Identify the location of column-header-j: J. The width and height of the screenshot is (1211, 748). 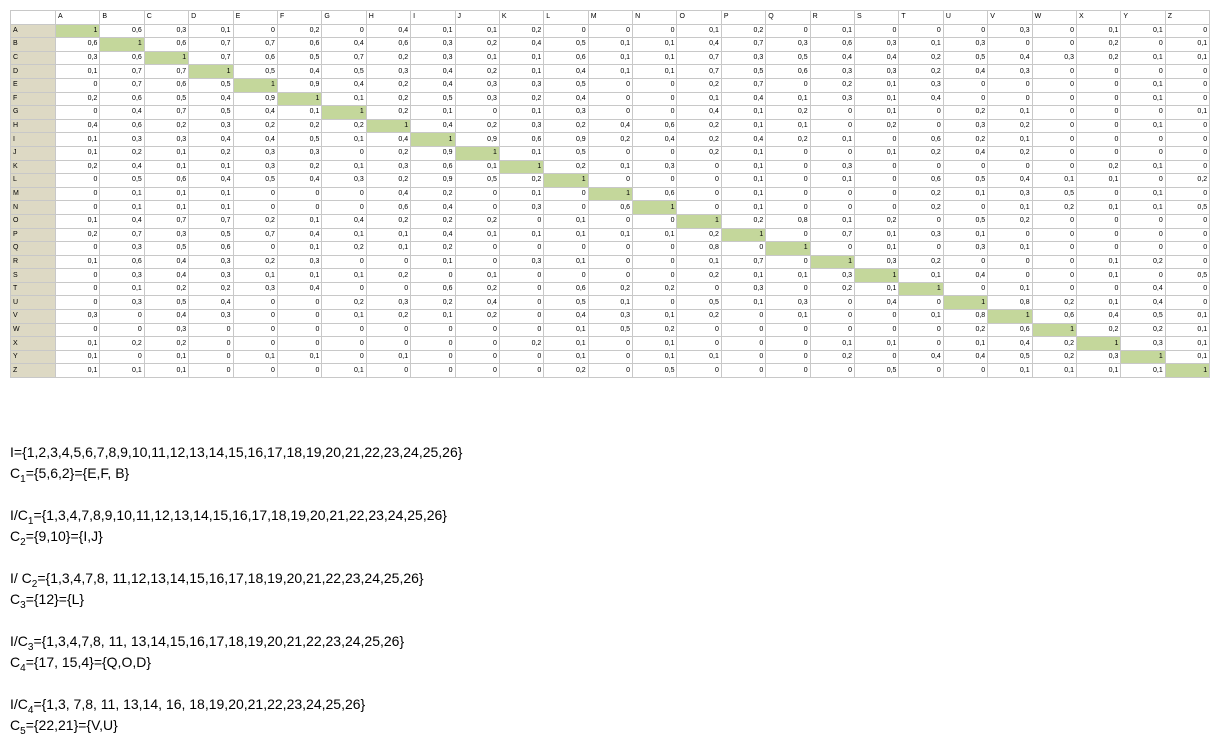
(477, 17).